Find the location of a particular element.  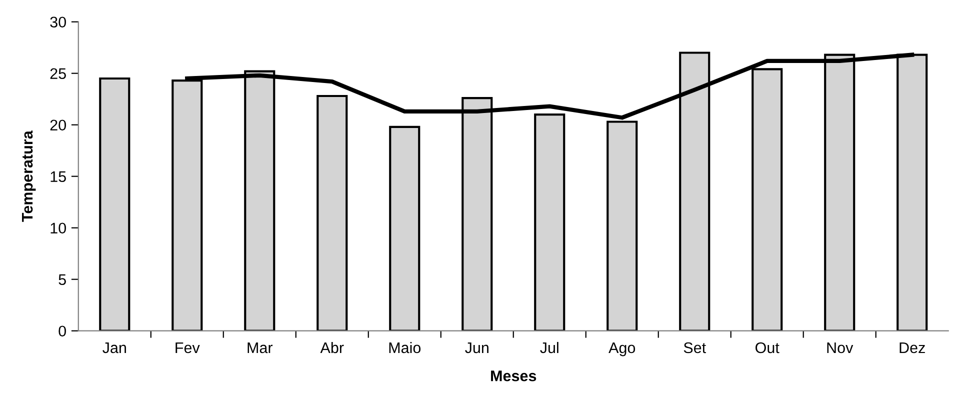

x-tick-label: Jul is located at coordinates (549, 348).